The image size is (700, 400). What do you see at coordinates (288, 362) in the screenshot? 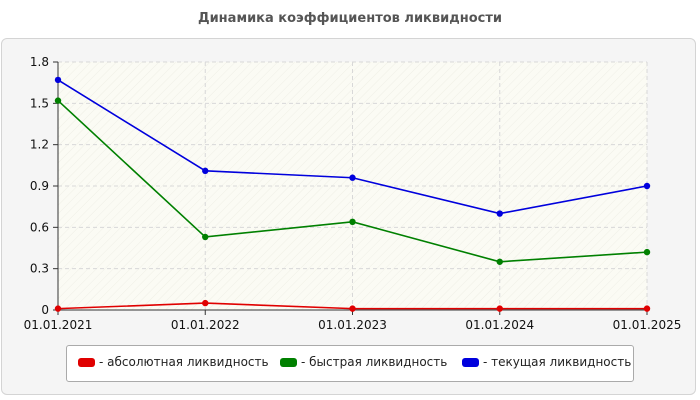
I see `legend-swatch-green` at bounding box center [288, 362].